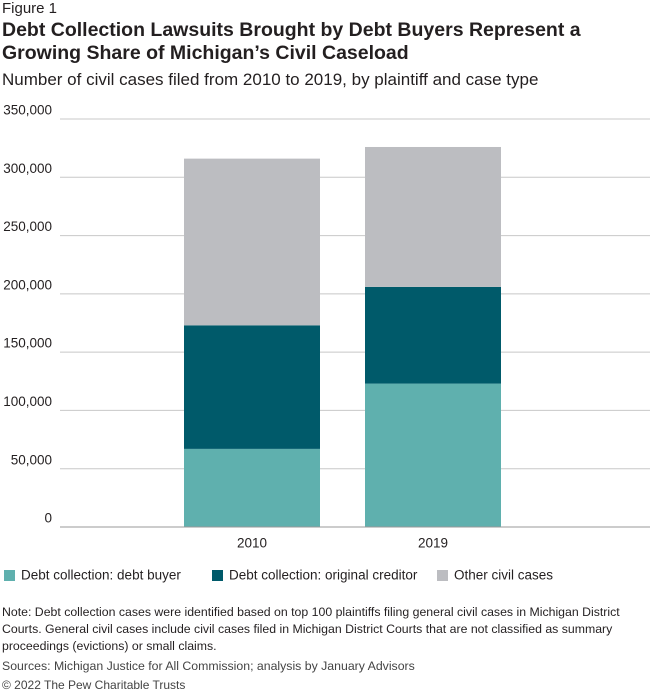 The width and height of the screenshot is (650, 693). What do you see at coordinates (27, 226) in the screenshot?
I see `y-tick-label: 250,000` at bounding box center [27, 226].